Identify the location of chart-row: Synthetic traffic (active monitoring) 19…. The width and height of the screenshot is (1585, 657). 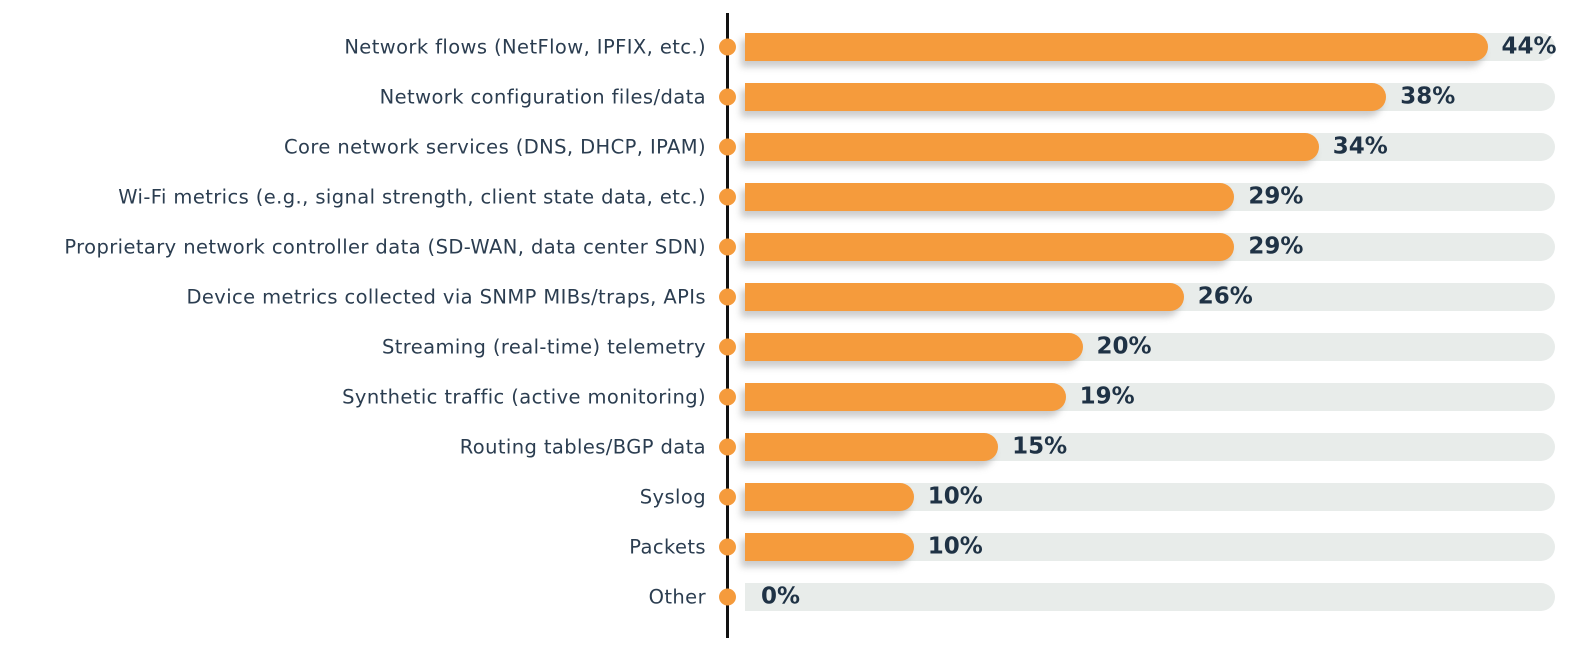
(792, 397).